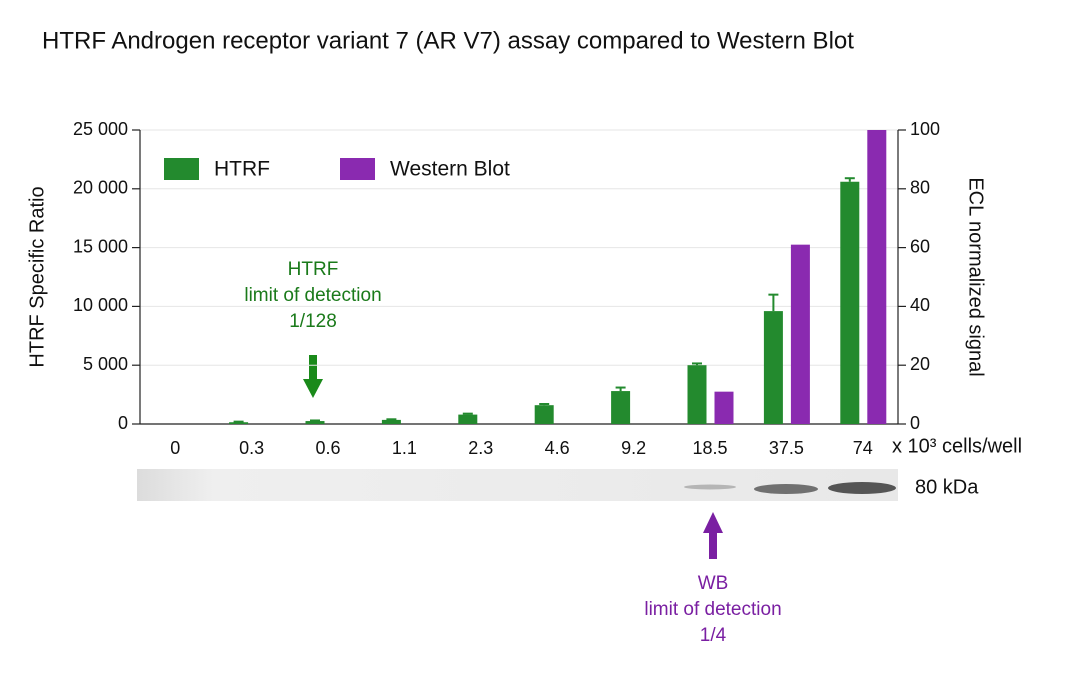 The height and width of the screenshot is (673, 1080). What do you see at coordinates (517, 485) in the screenshot?
I see `western-blot-strip` at bounding box center [517, 485].